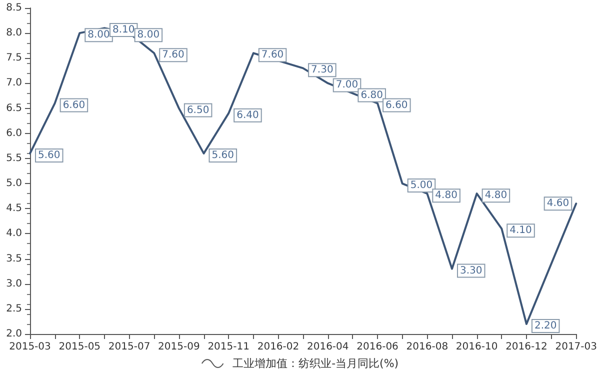  What do you see at coordinates (558, 204) in the screenshot?
I see `data-label: 4.60` at bounding box center [558, 204].